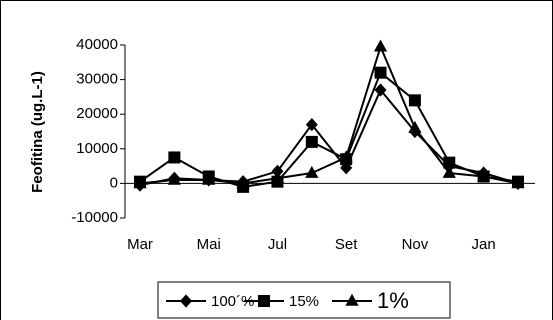 This screenshot has height=320, width=553. What do you see at coordinates (209, 244) in the screenshot?
I see `x-tick-label: Mai` at bounding box center [209, 244].